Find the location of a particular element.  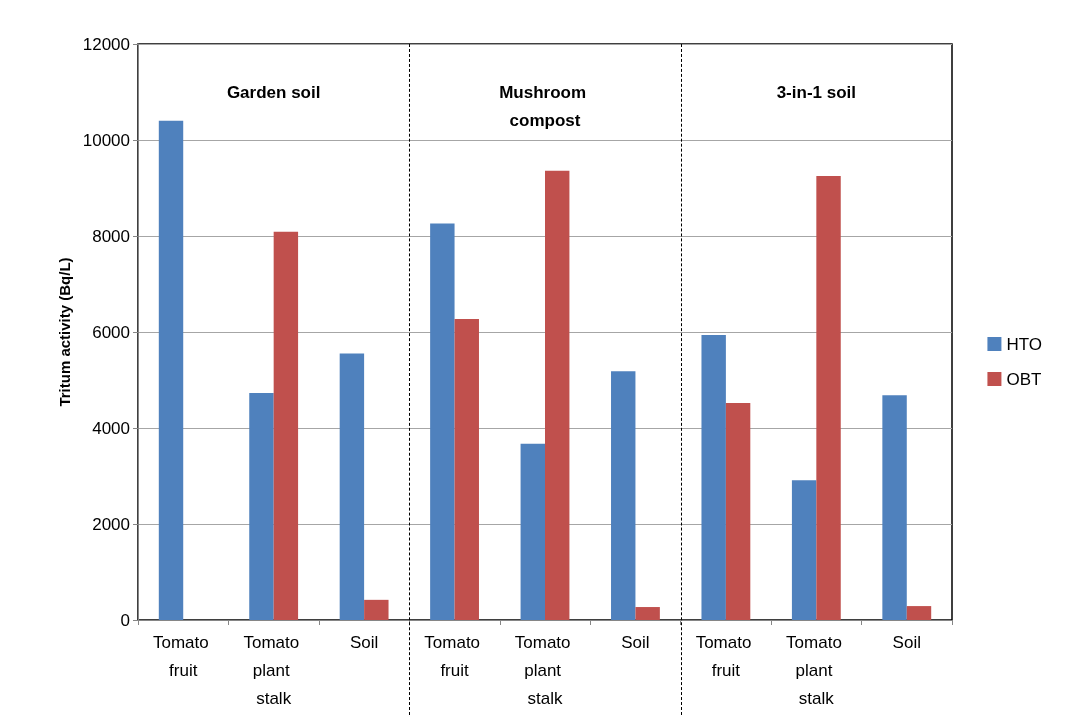

y-tick-label: 10000 is located at coordinates (106, 140).